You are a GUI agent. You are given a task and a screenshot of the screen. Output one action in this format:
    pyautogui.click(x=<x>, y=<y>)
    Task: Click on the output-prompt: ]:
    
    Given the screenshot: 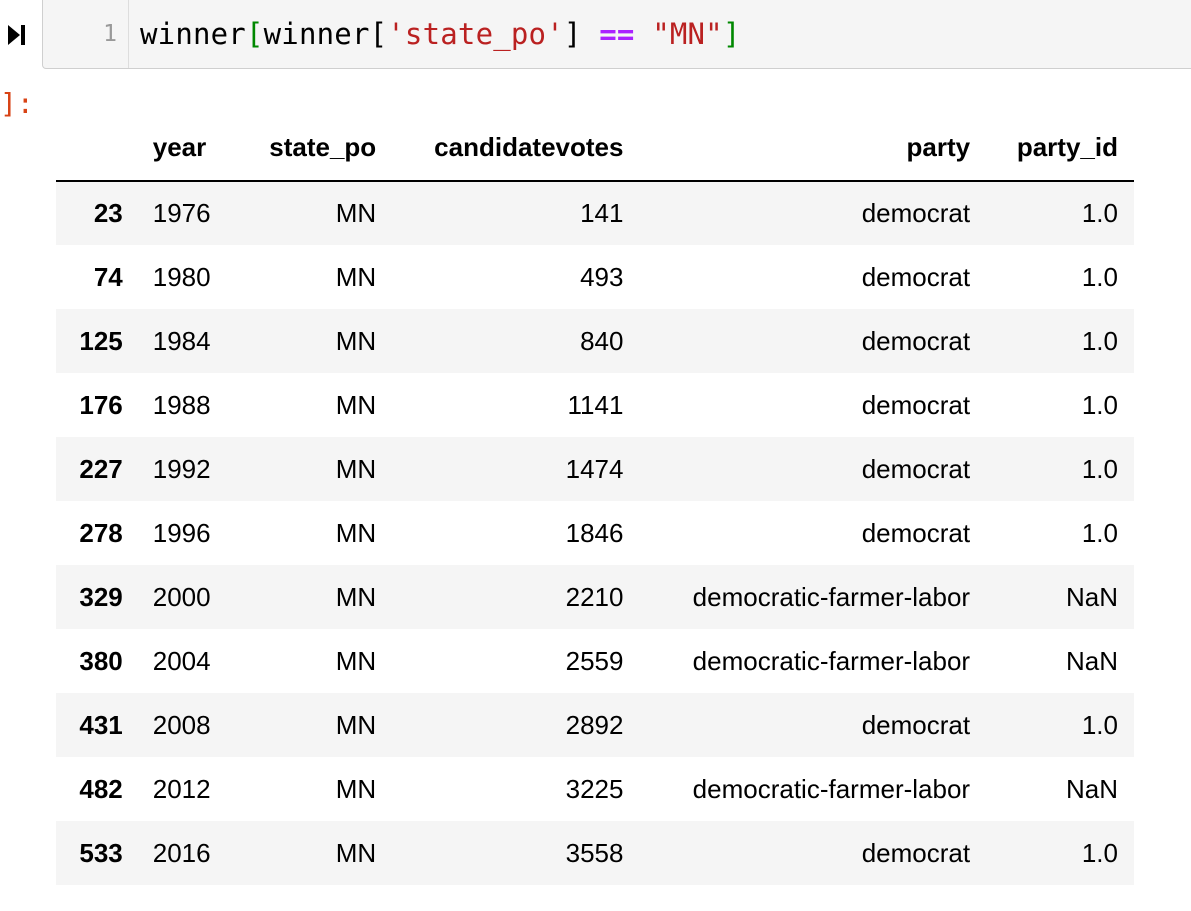 What is the action you would take?
    pyautogui.click(x=17, y=103)
    